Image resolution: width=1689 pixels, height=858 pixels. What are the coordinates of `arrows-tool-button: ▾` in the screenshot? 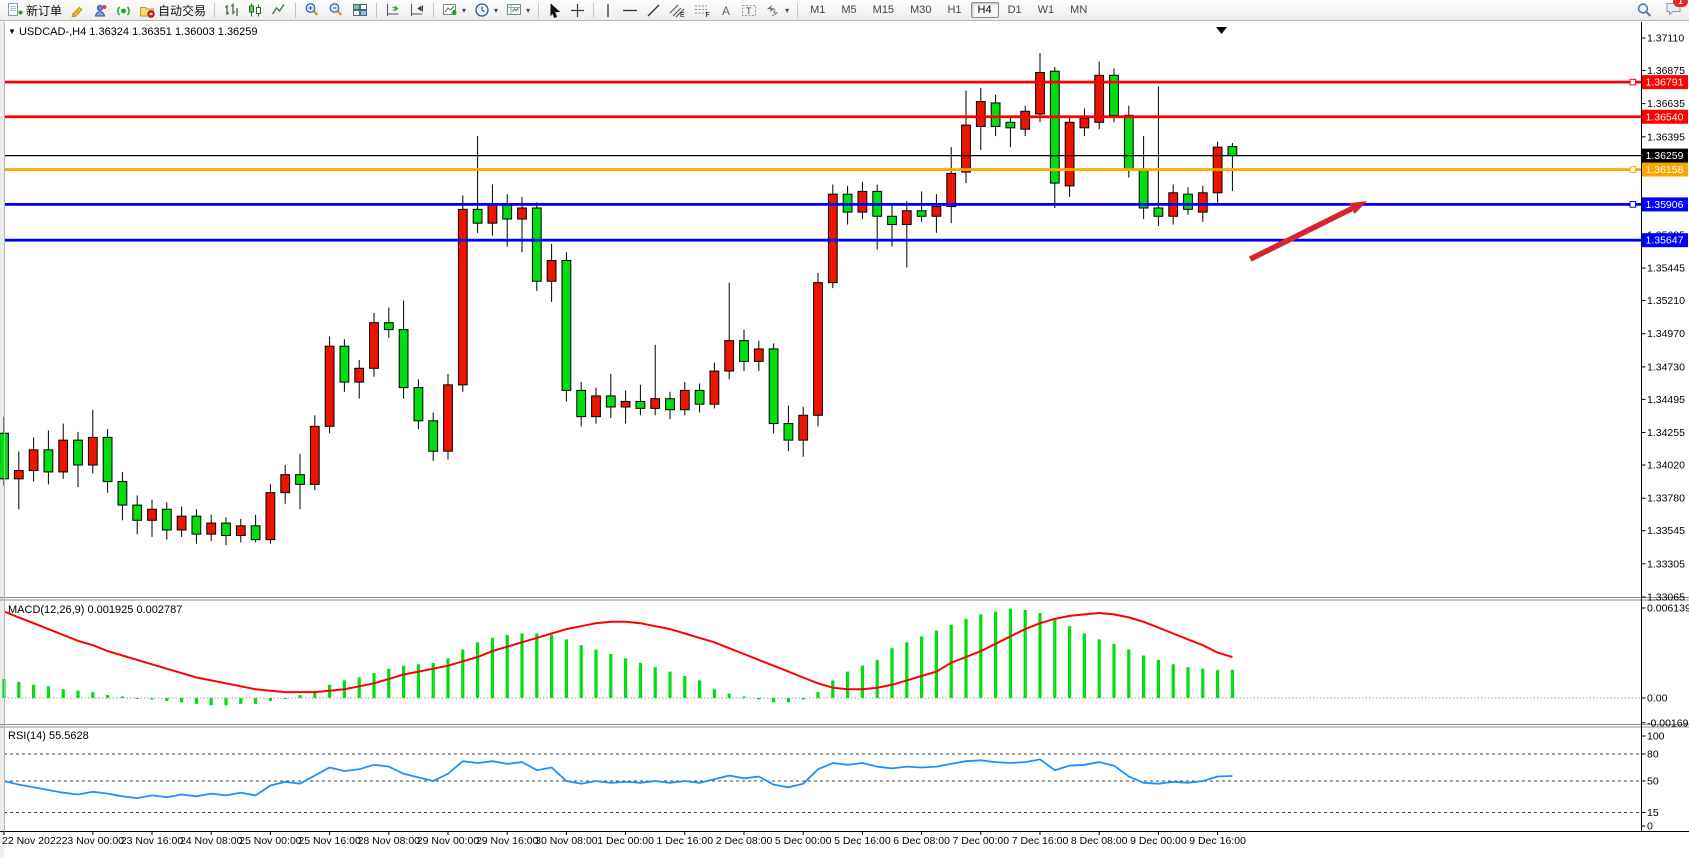 It's located at (777, 10).